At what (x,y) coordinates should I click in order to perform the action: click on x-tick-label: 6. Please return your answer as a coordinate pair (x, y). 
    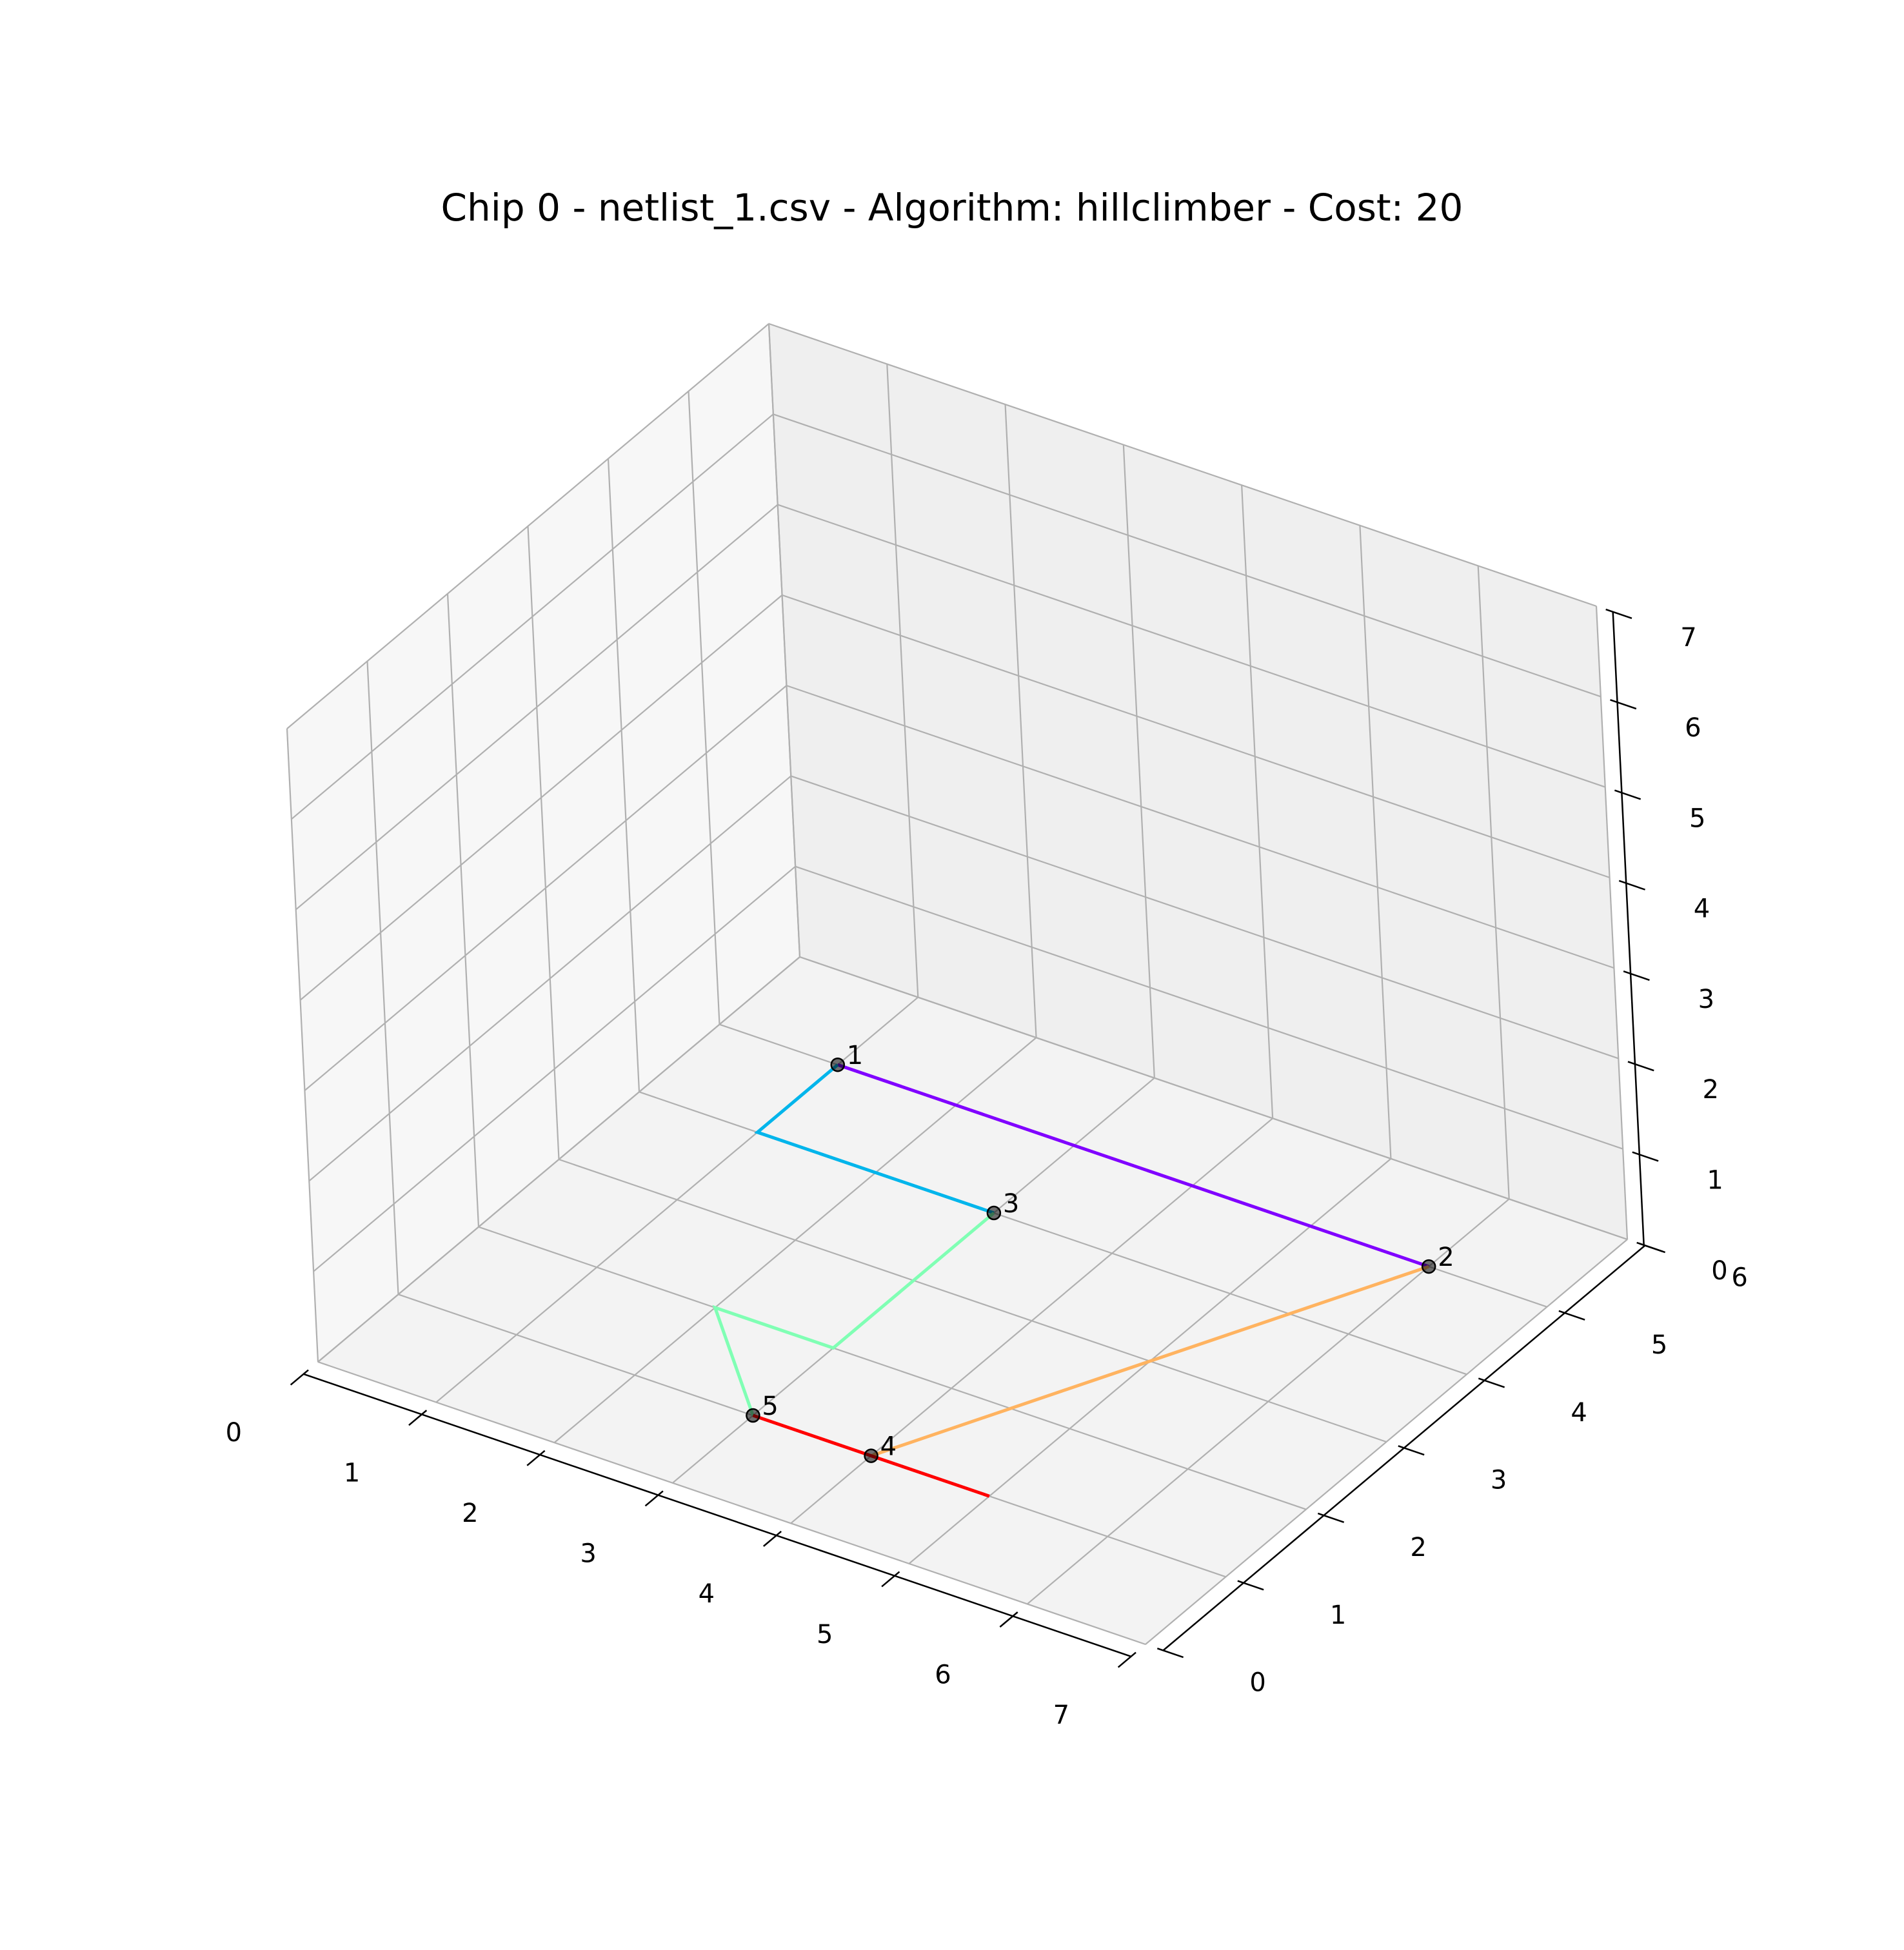
    Looking at the image, I should click on (943, 1674).